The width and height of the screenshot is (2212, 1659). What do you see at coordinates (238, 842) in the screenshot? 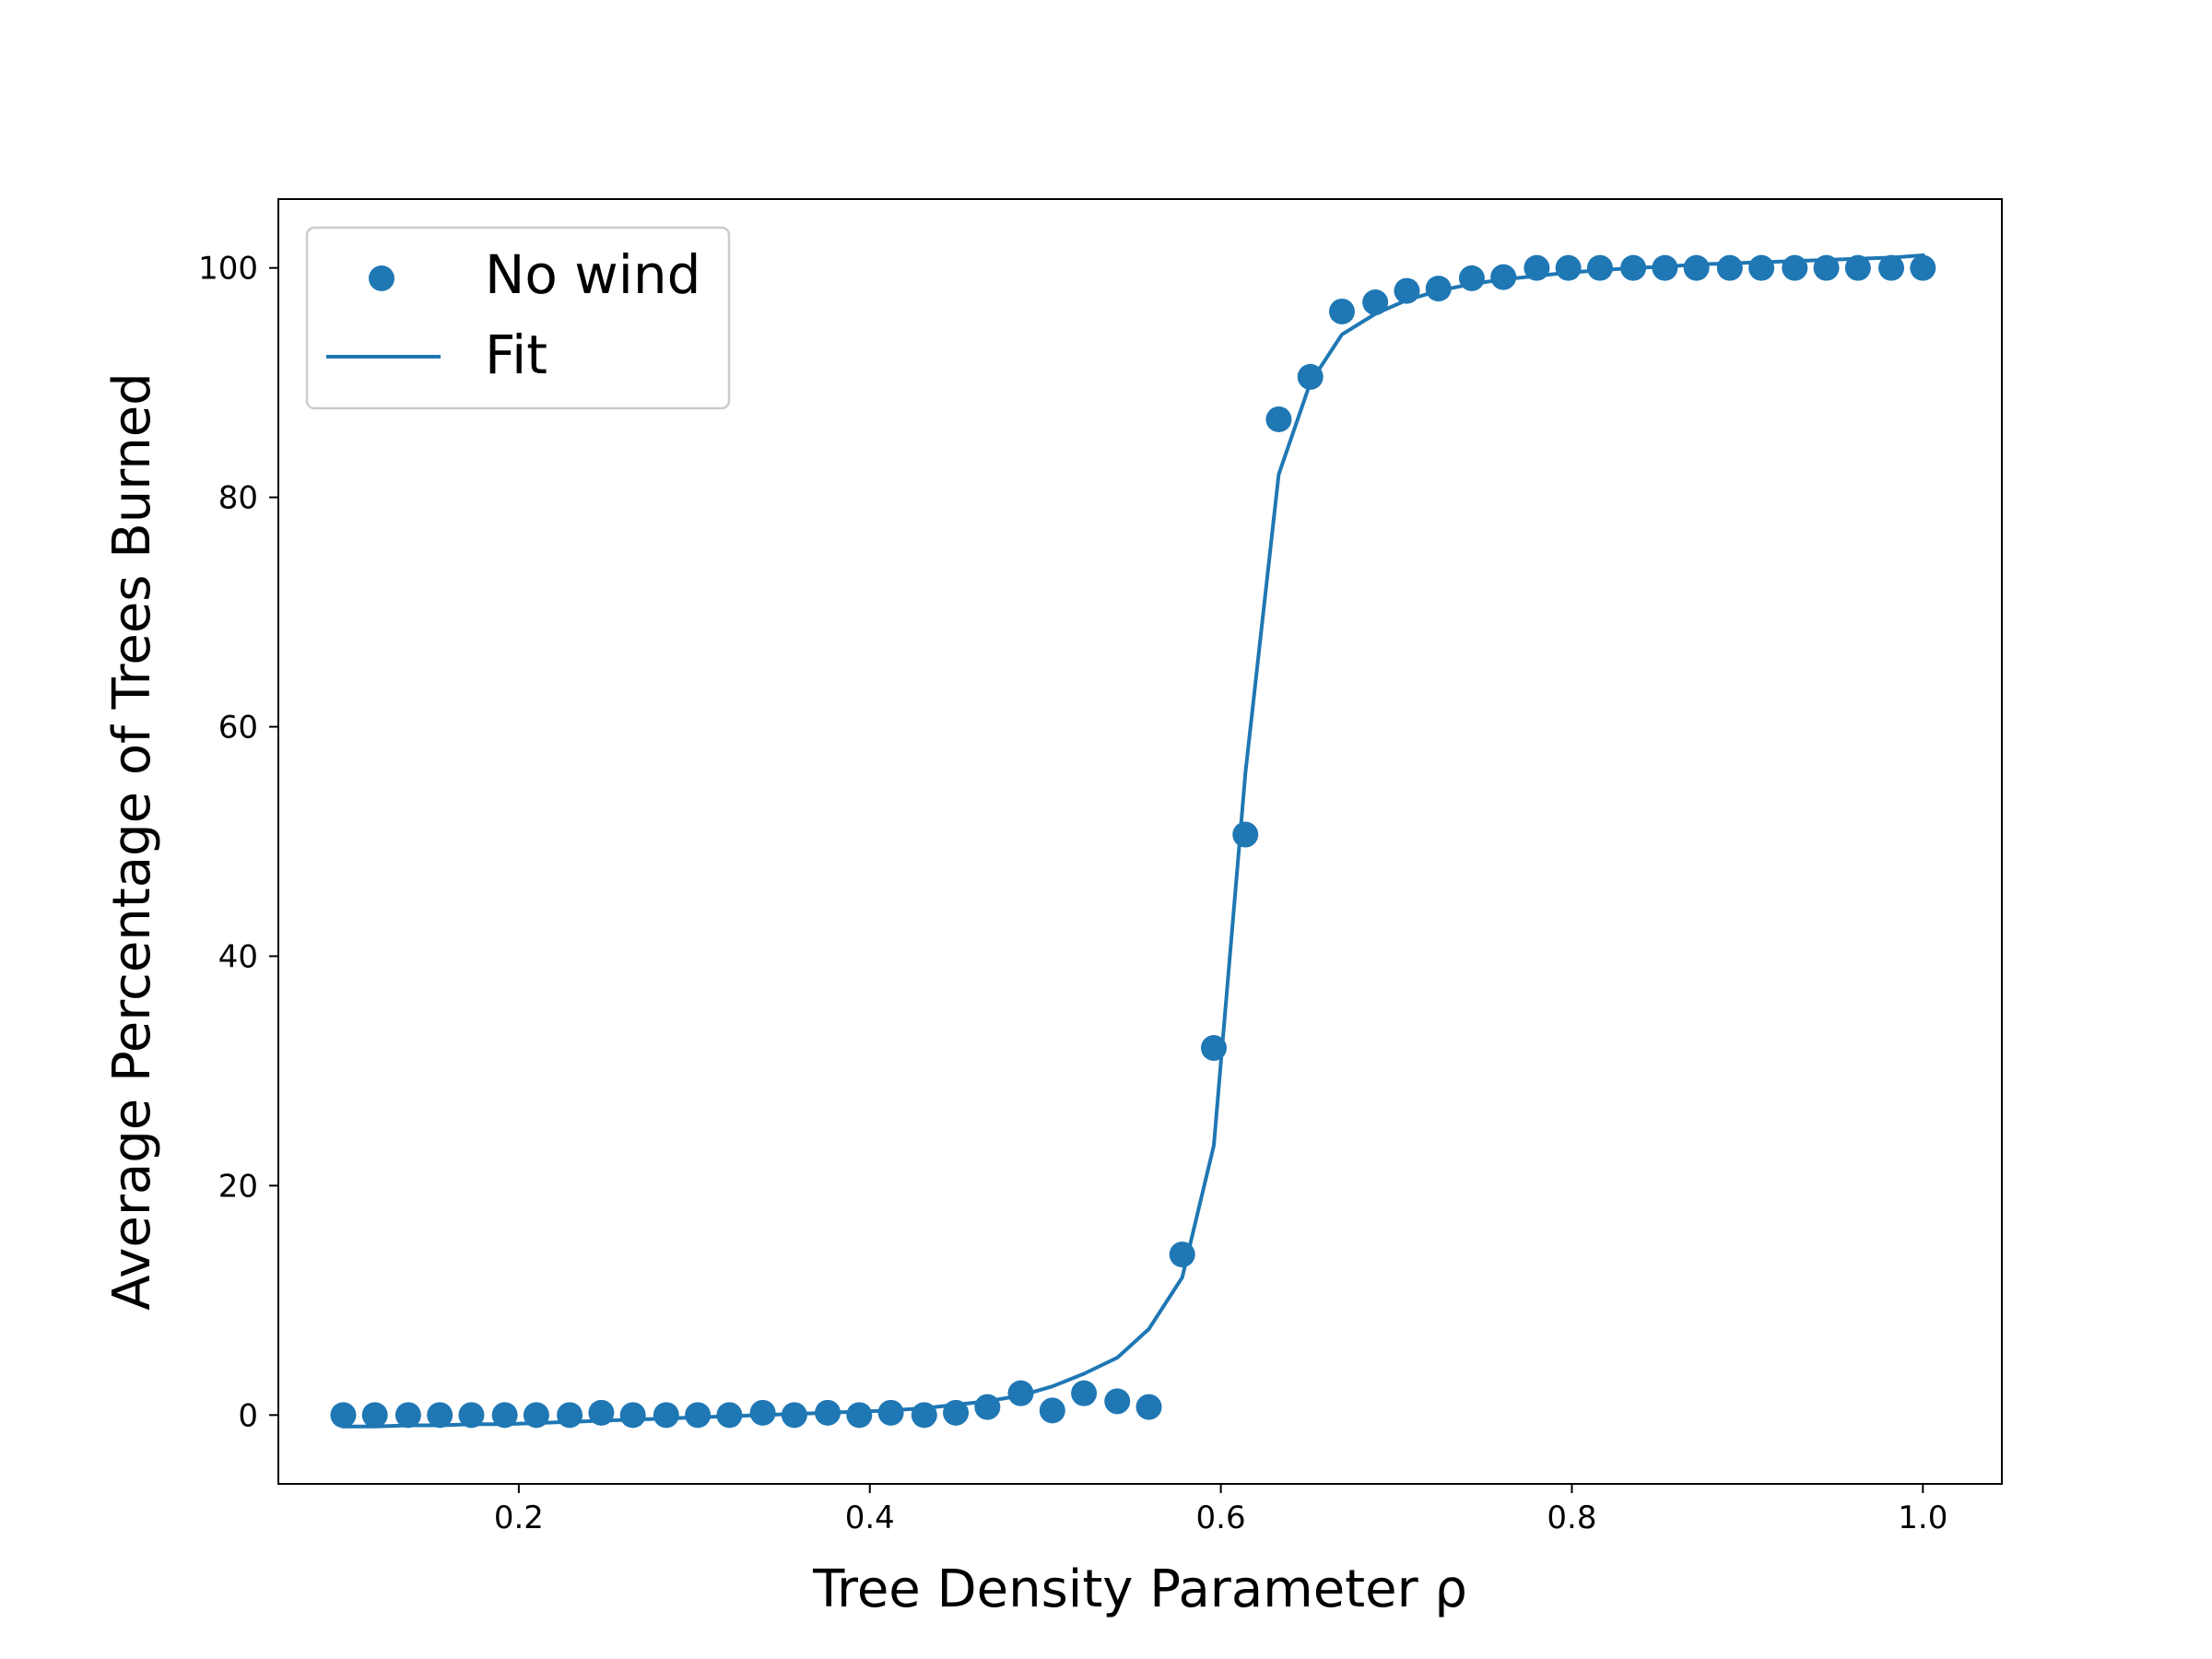
I see `y-axis: 0 20 40 60 80 100` at bounding box center [238, 842].